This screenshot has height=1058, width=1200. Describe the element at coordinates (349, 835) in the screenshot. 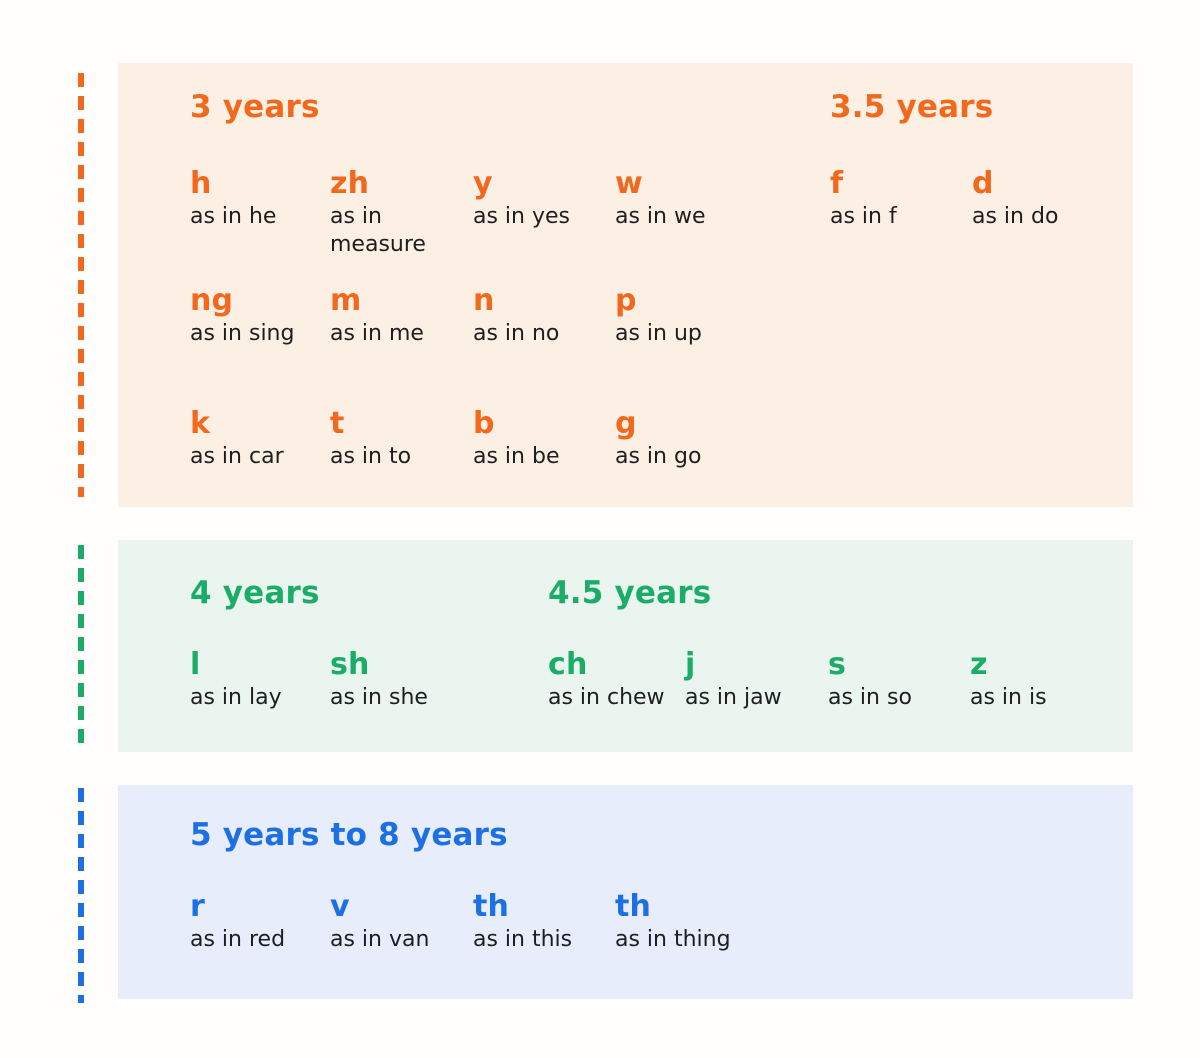

I see `age-heading-5-to-8-years: 5 years to 8 years` at that location.